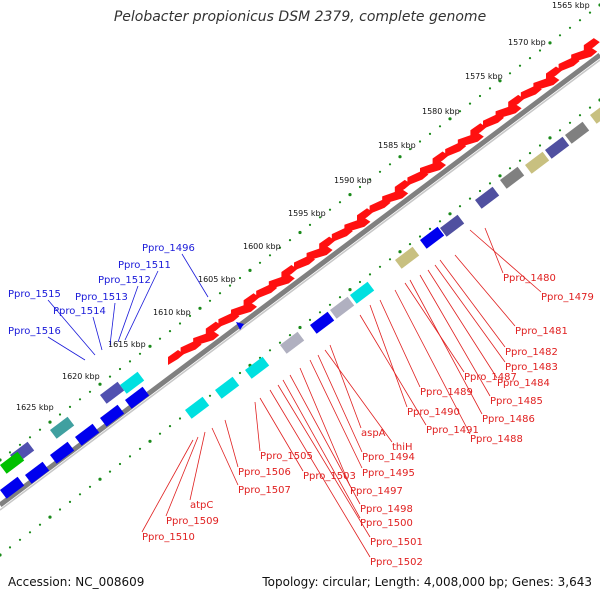 The width and height of the screenshot is (600, 600). What do you see at coordinates (531, 367) in the screenshot?
I see `gene-label: Ppro_1483` at bounding box center [531, 367].